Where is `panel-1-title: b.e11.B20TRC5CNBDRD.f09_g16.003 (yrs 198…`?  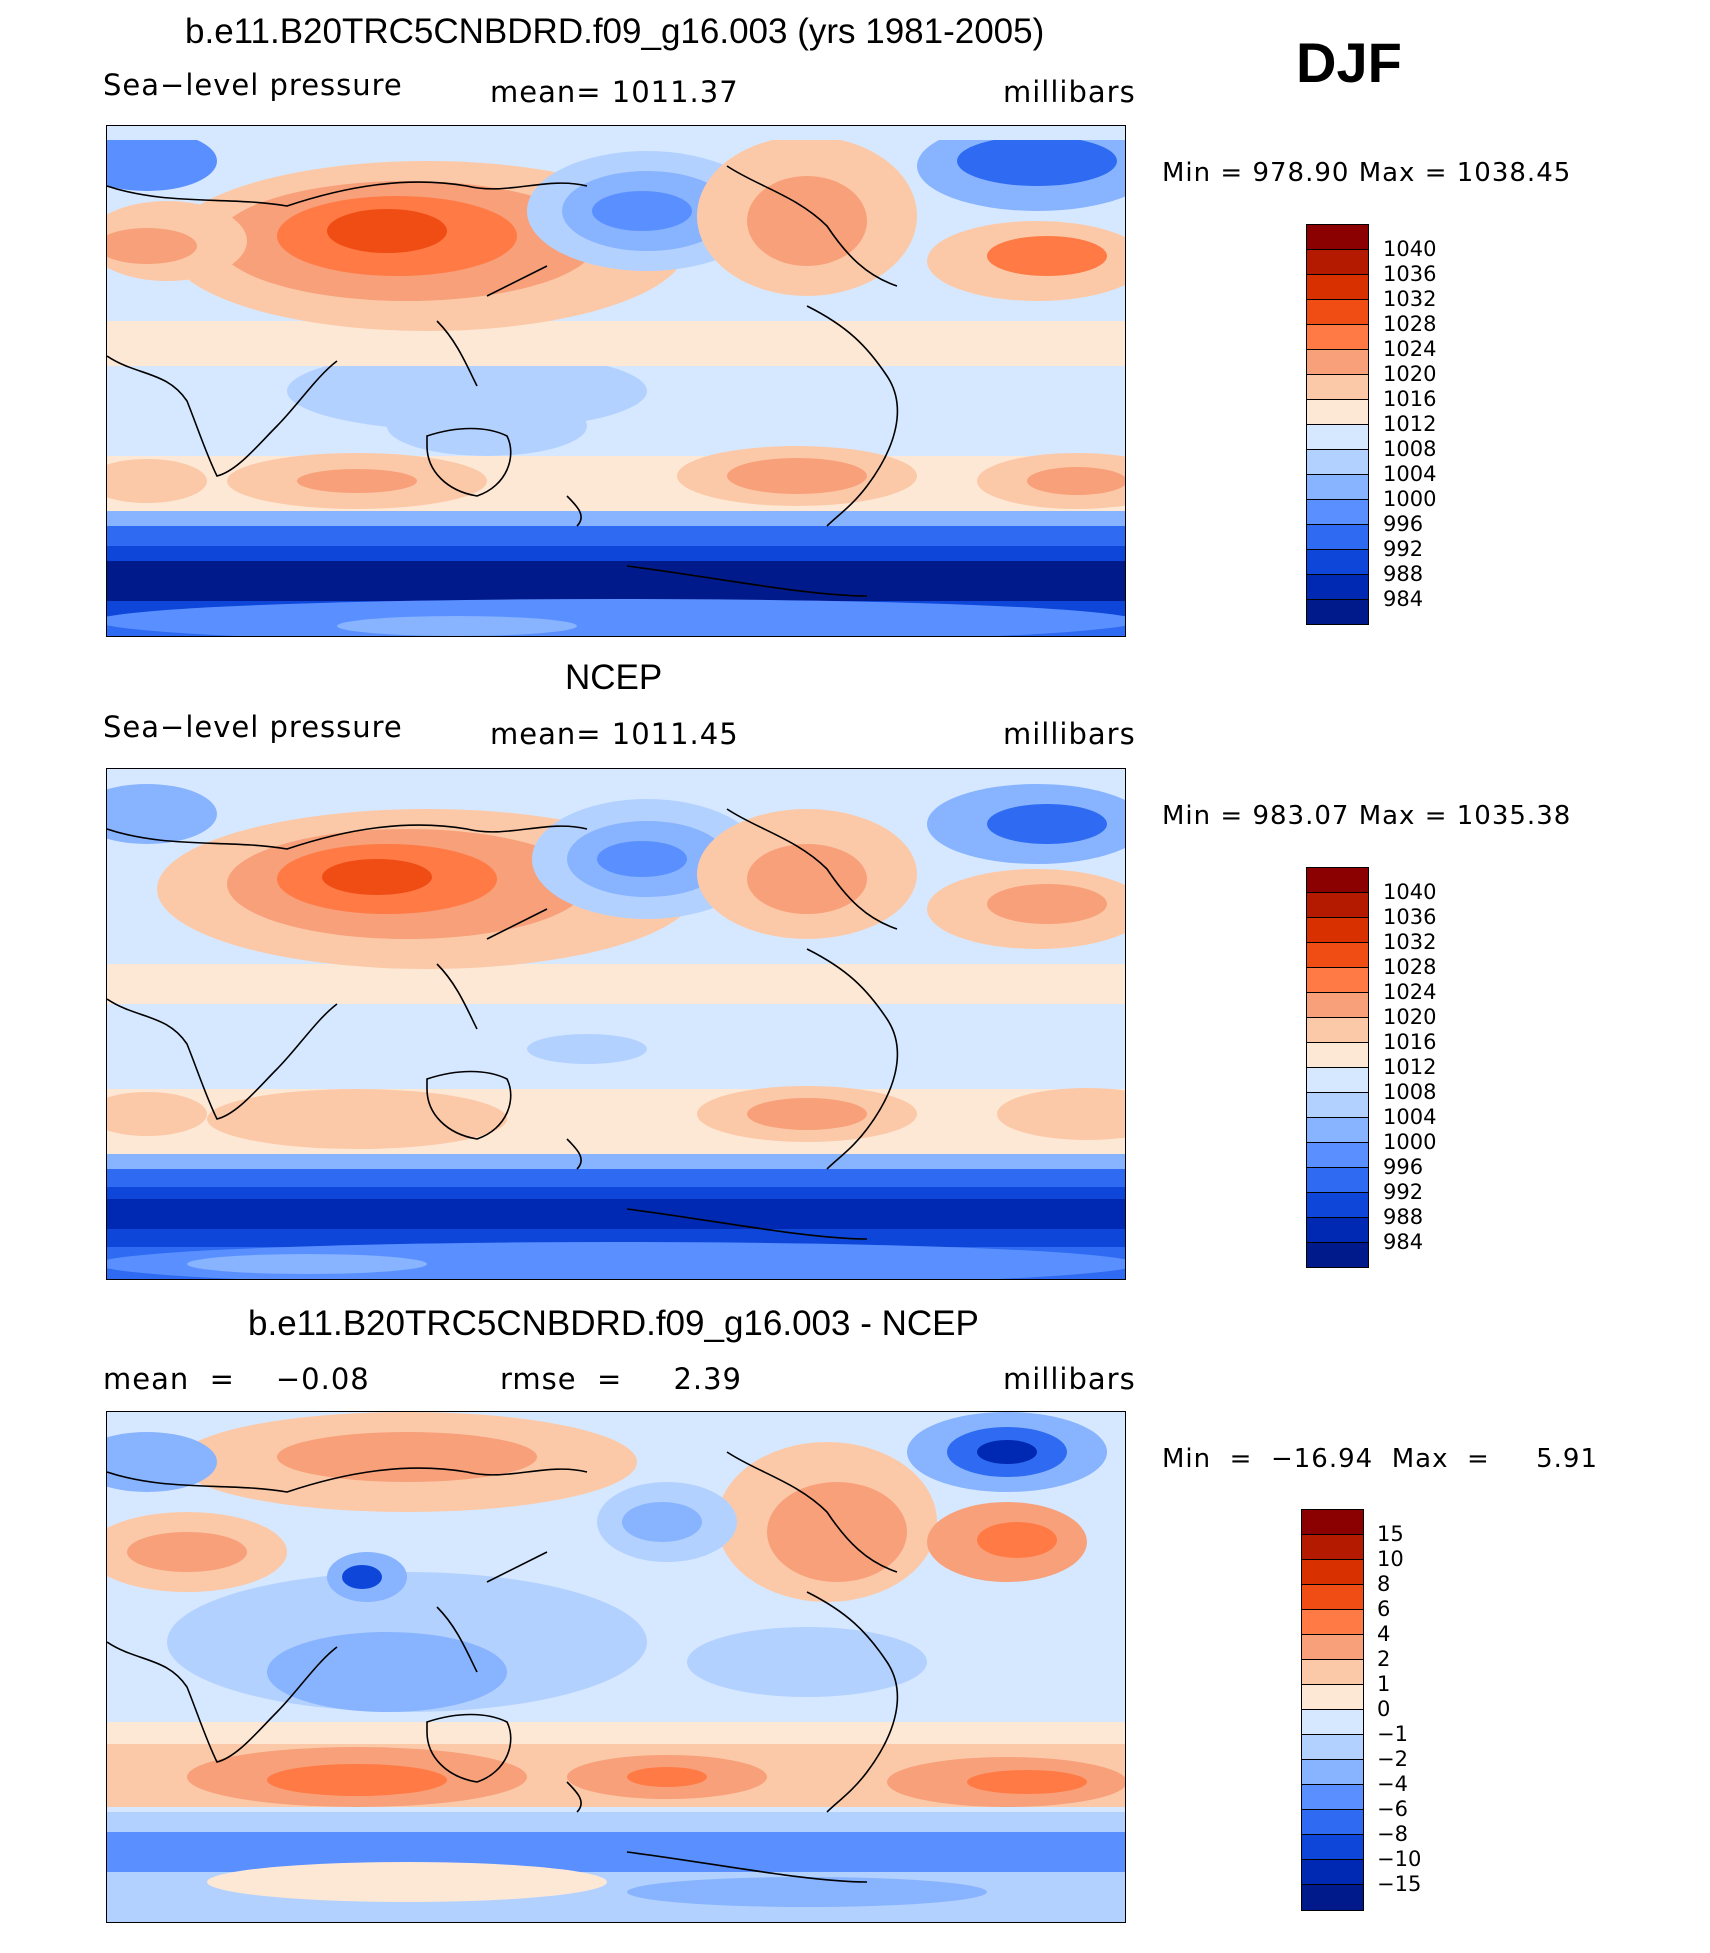 panel-1-title: b.e11.B20TRC5CNBDRD.f09_g16.003 (yrs 198… is located at coordinates (615, 31).